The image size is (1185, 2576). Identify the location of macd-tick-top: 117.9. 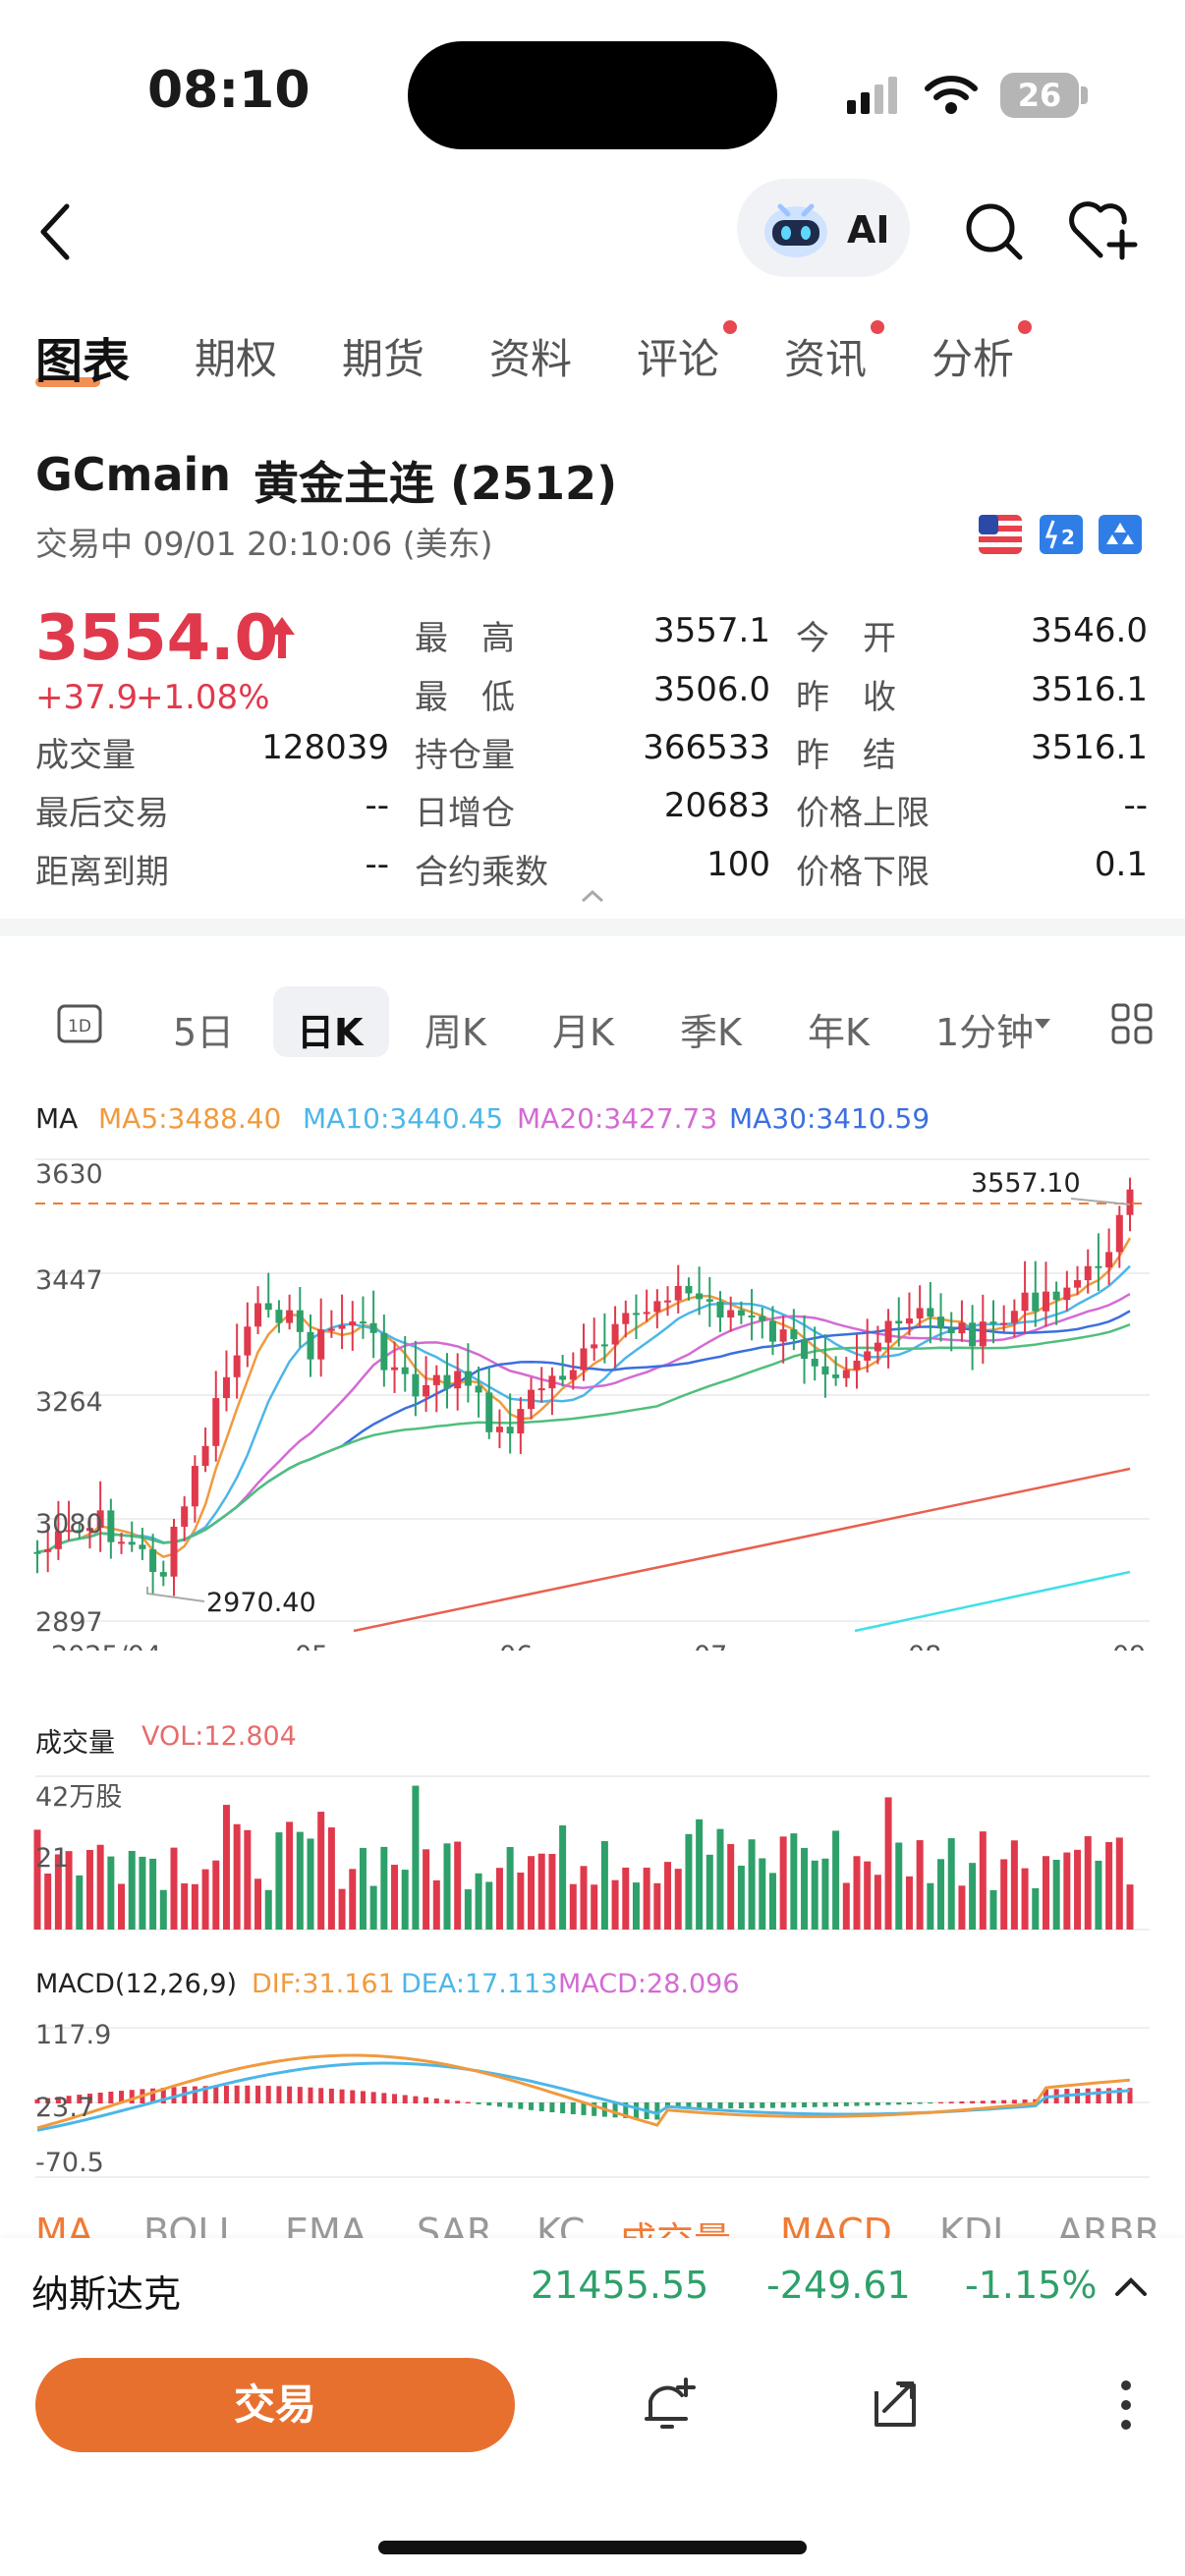
(73, 2035).